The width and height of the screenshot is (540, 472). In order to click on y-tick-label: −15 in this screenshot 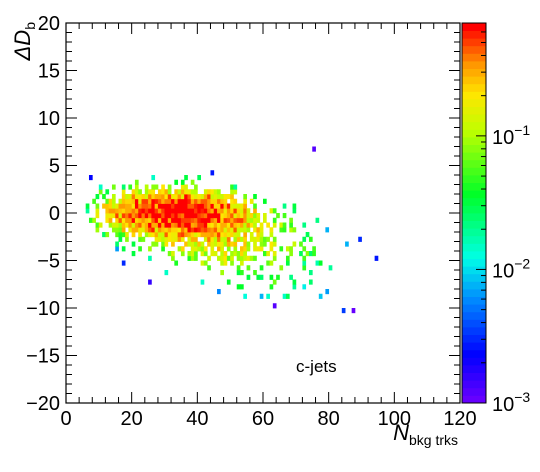, I will do `click(43, 357)`.